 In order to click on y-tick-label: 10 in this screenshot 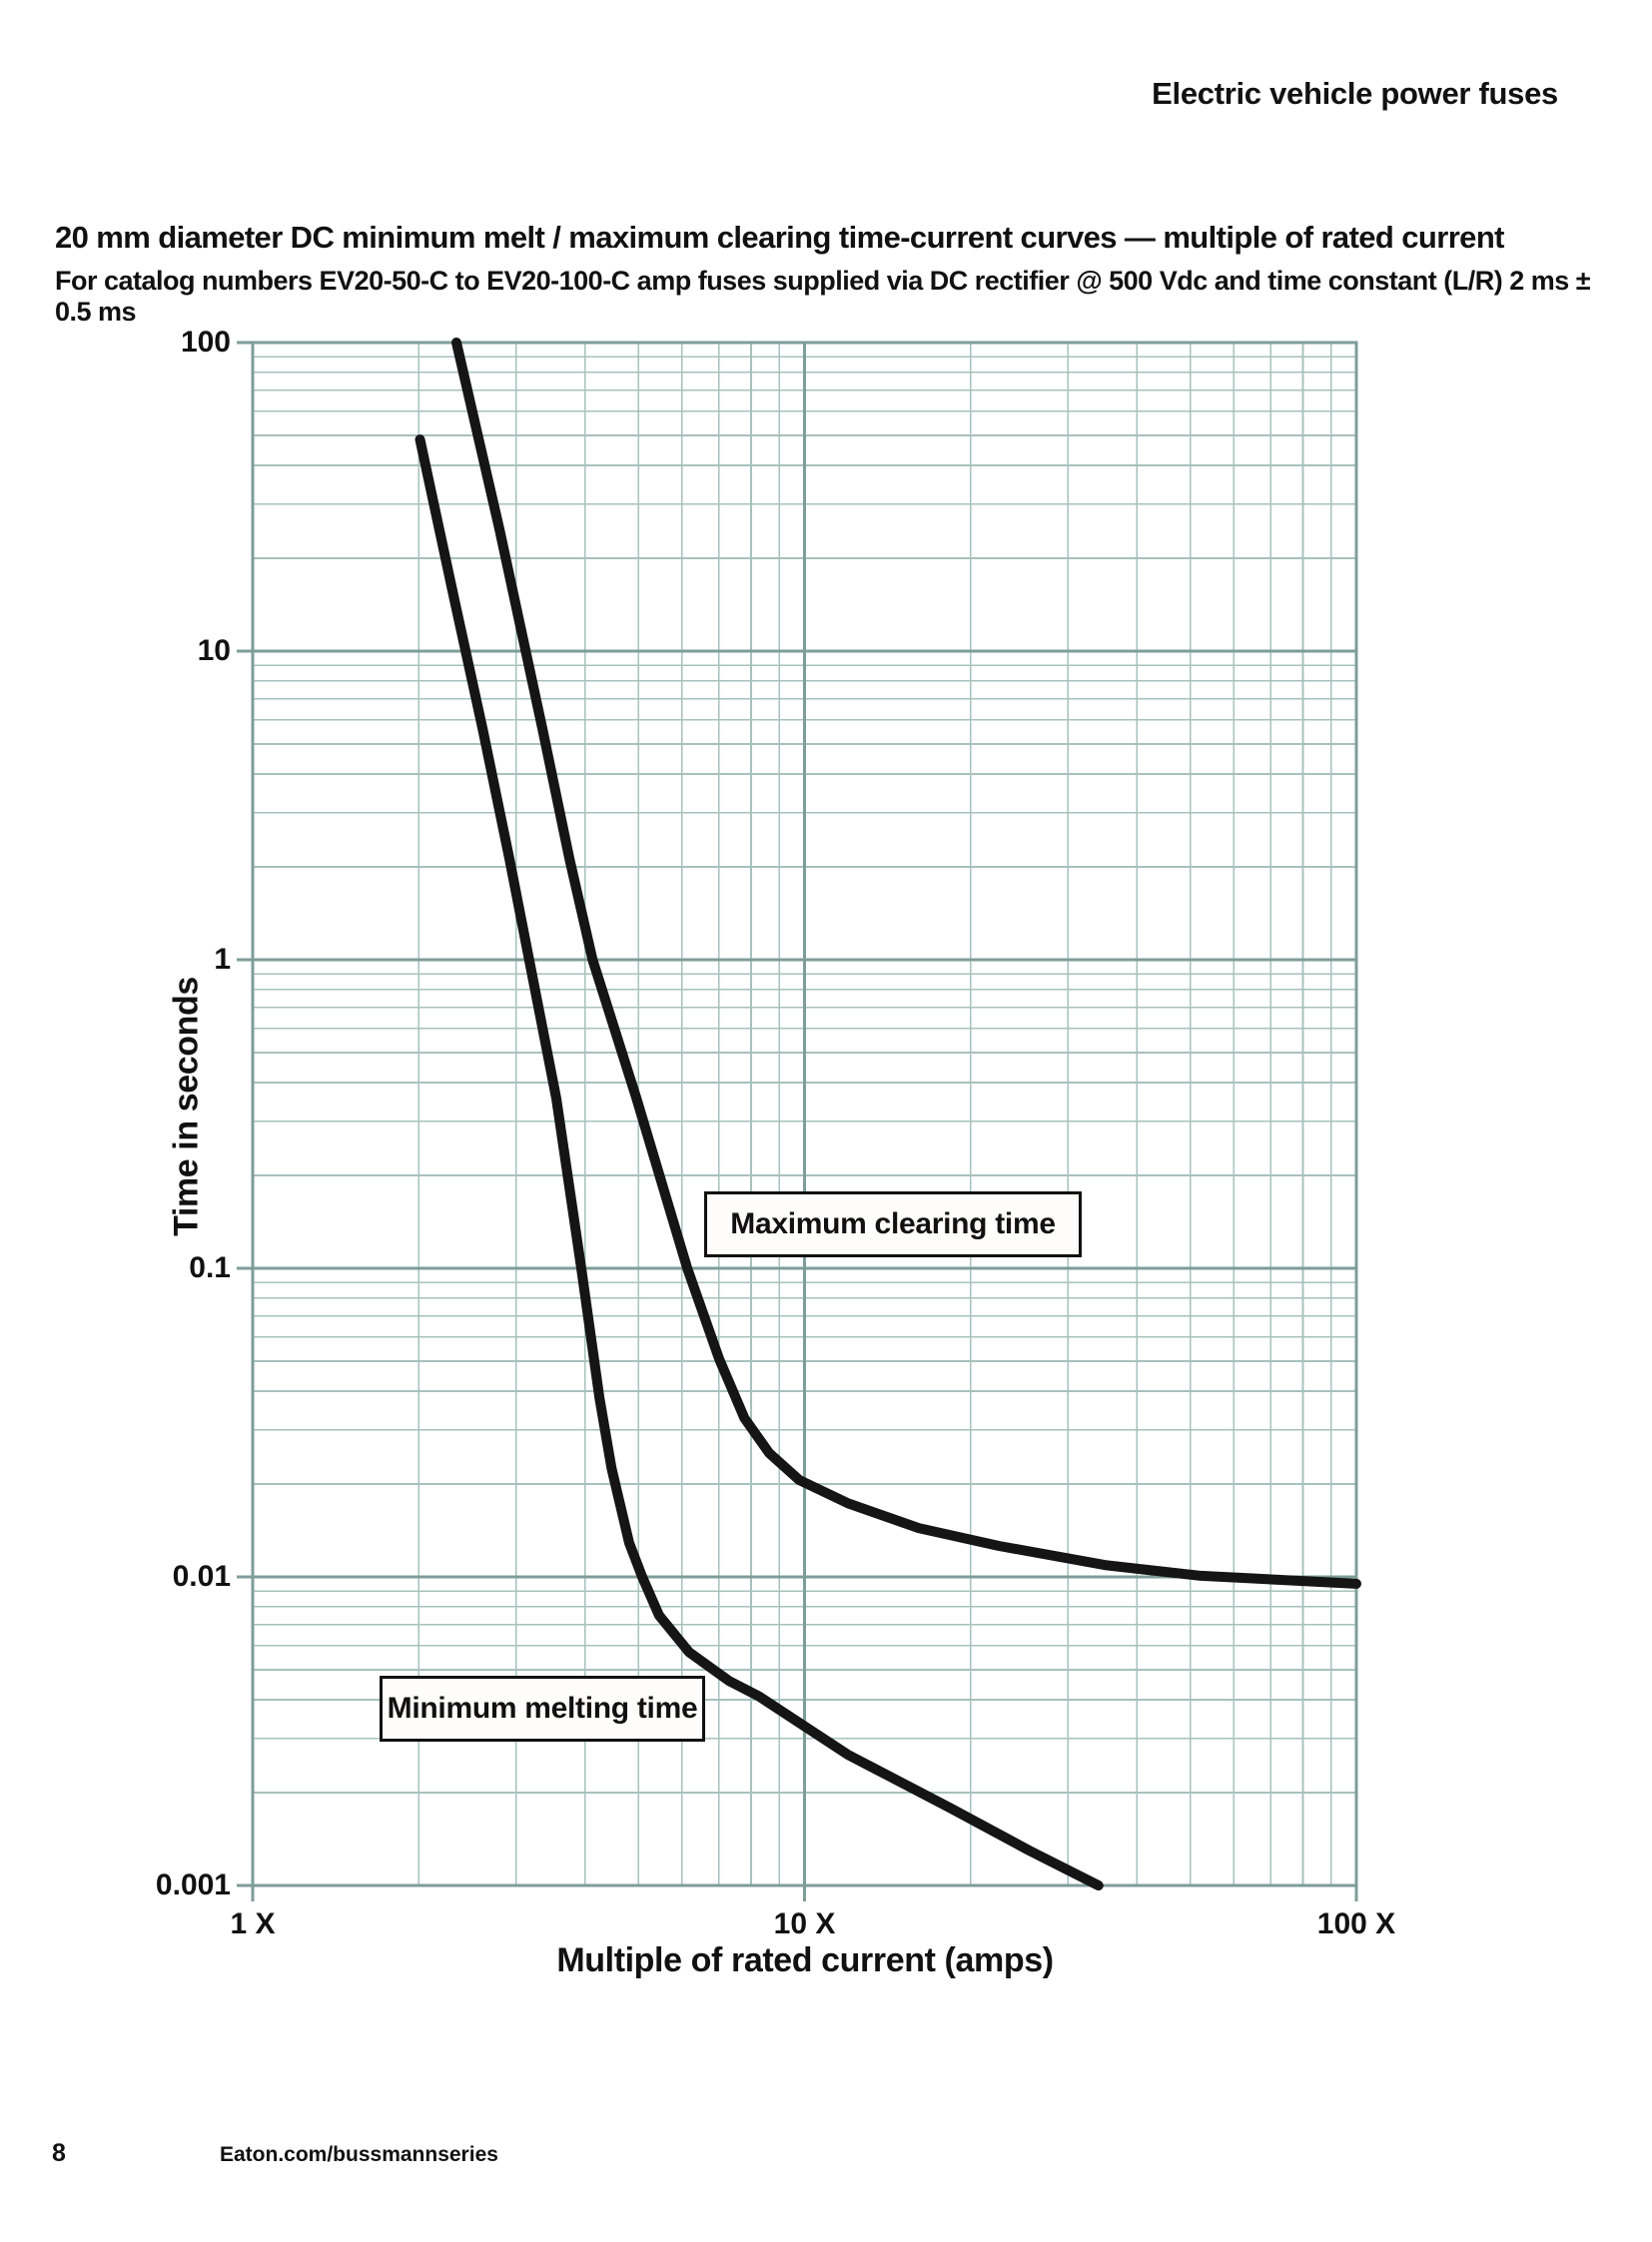, I will do `click(214, 650)`.